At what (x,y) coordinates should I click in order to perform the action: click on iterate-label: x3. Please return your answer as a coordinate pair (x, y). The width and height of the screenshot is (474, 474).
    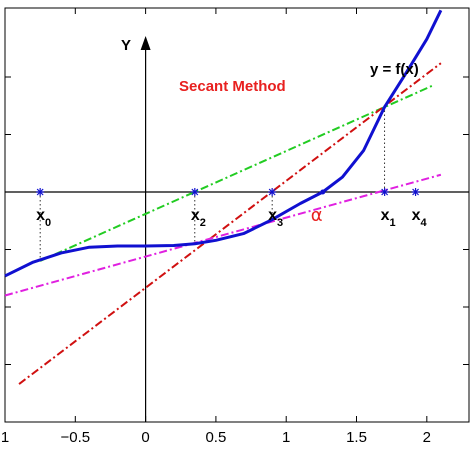
    Looking at the image, I should click on (275, 218).